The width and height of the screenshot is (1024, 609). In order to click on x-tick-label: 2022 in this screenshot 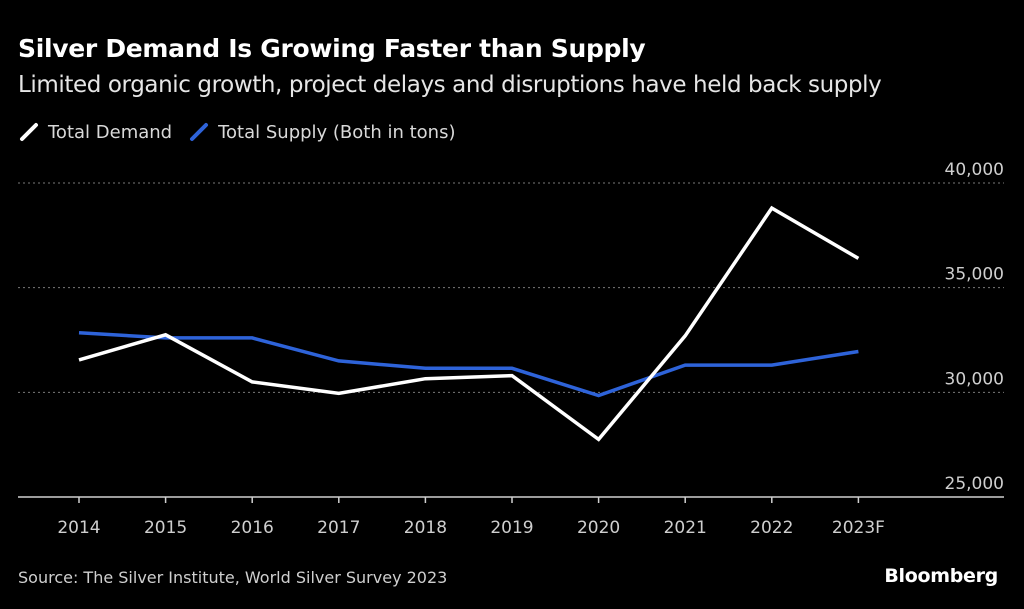, I will do `click(771, 528)`.